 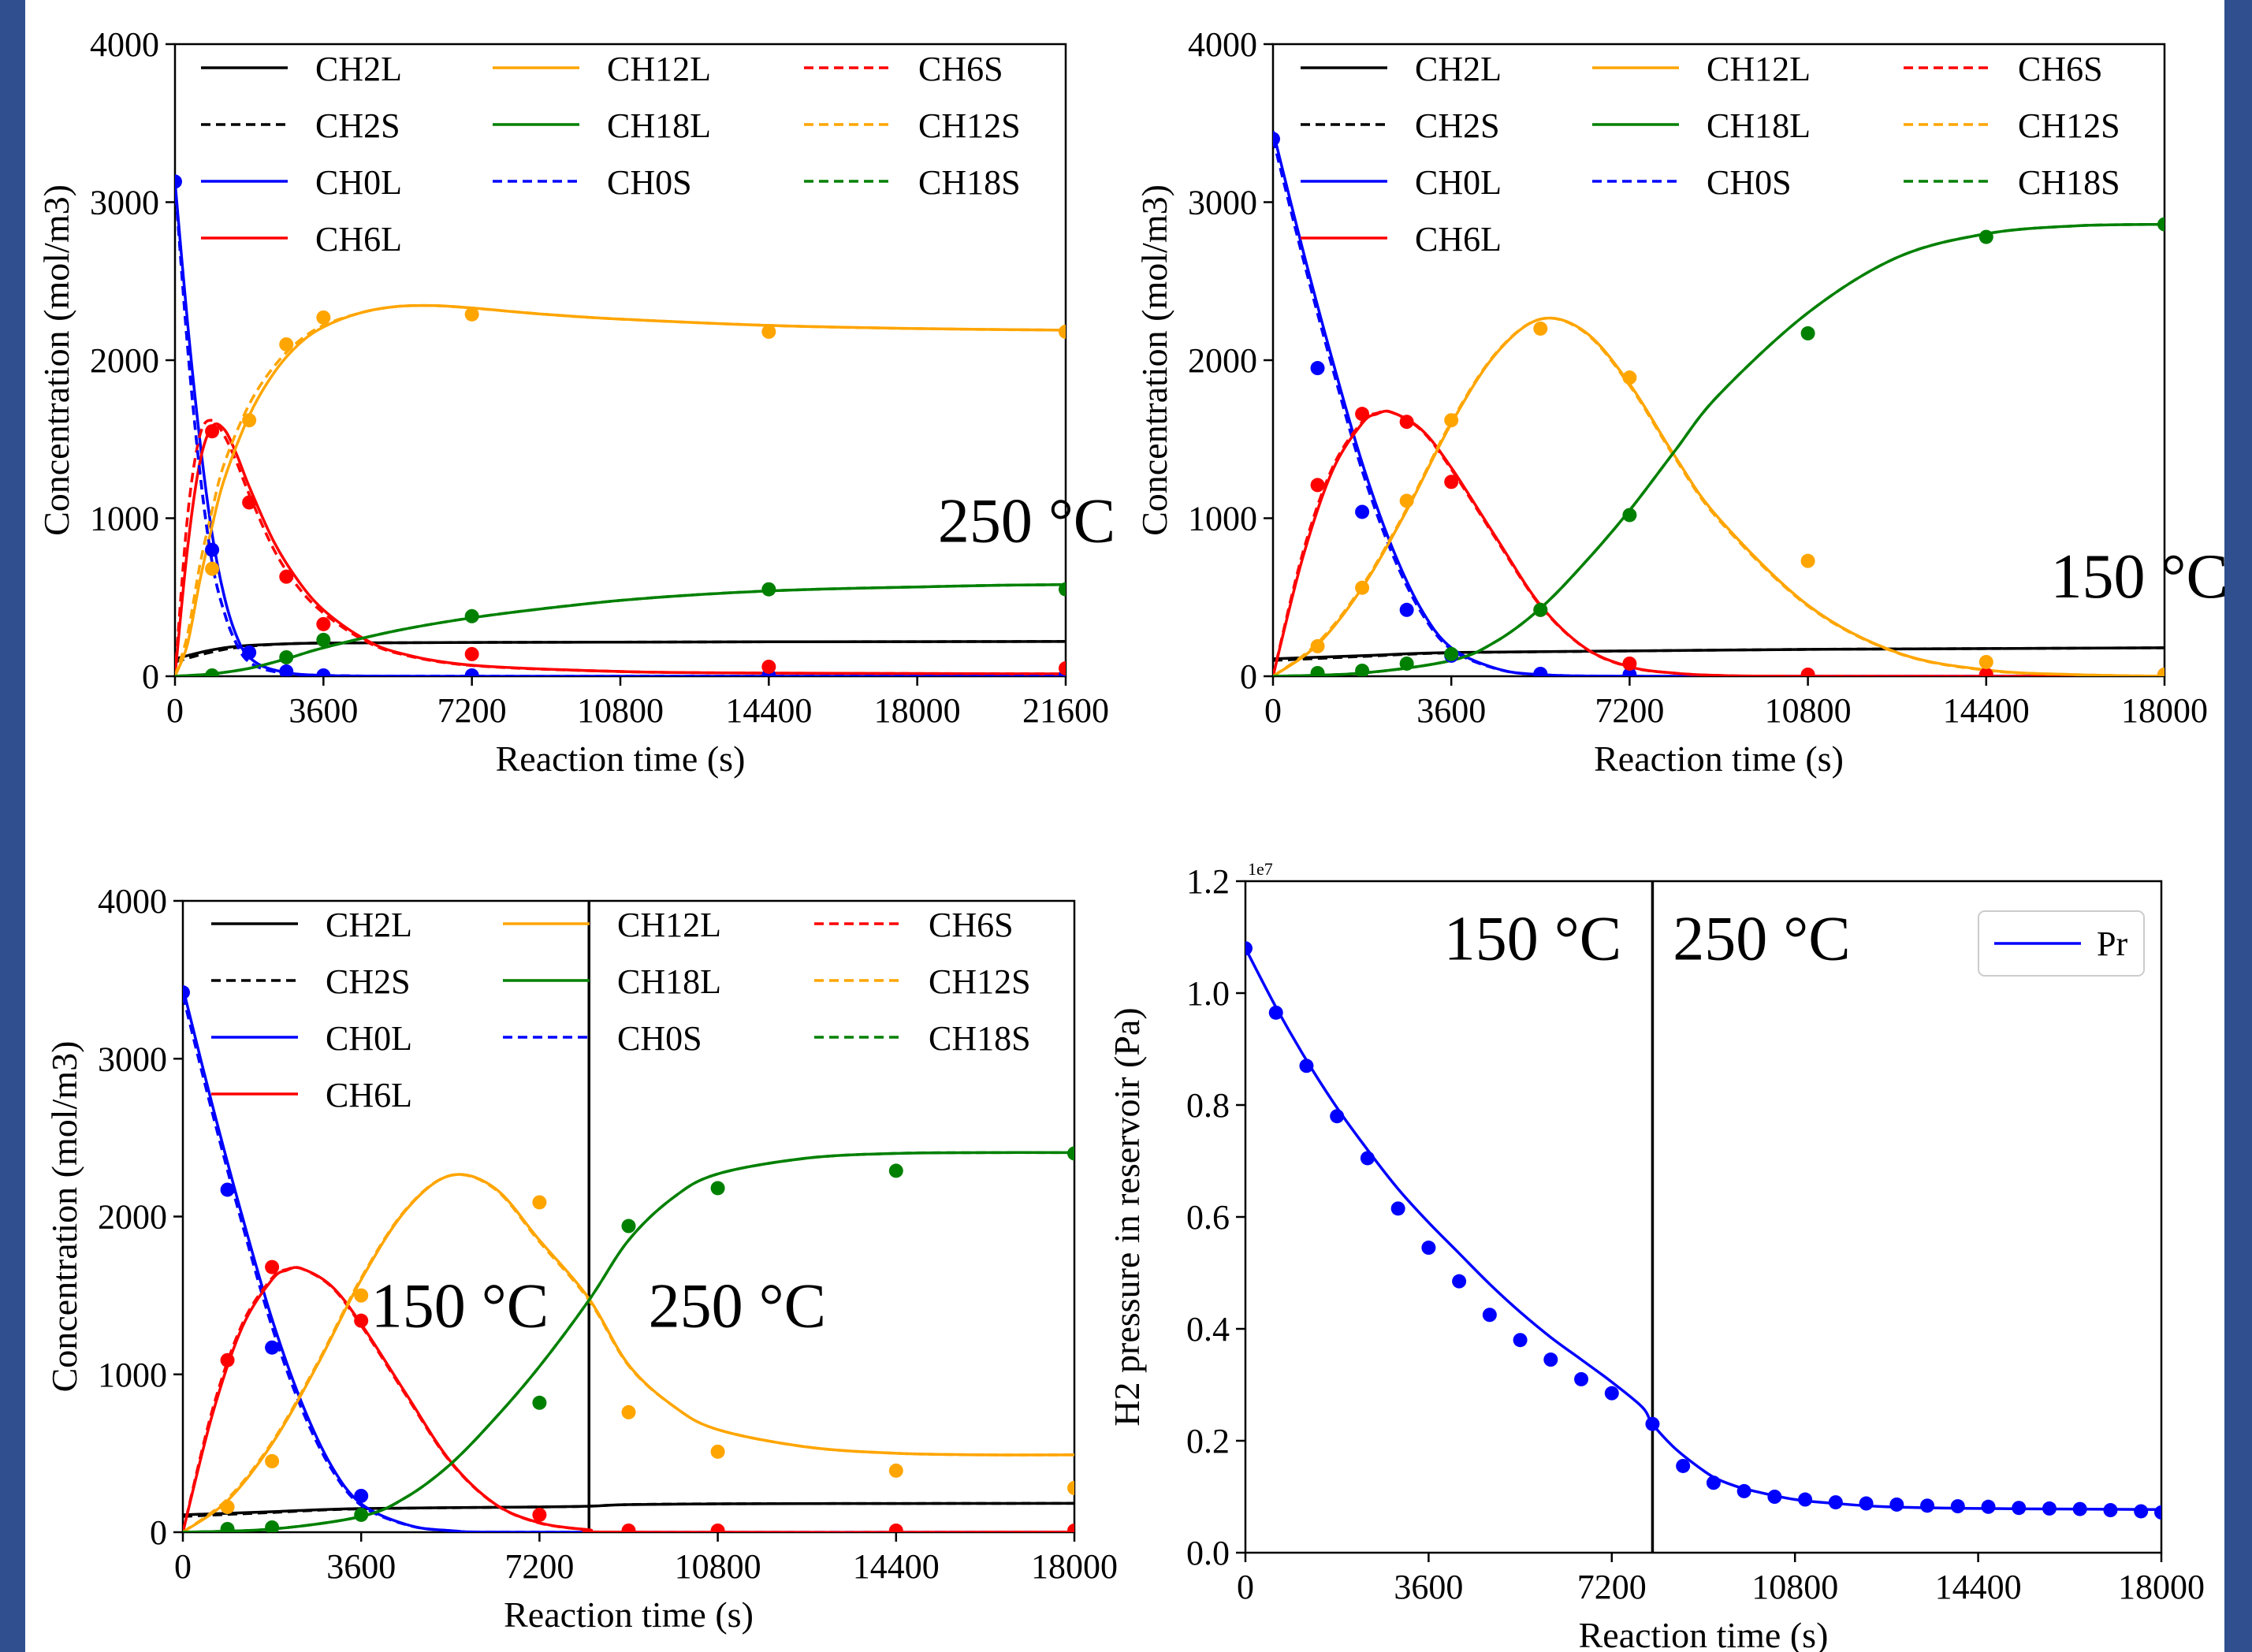 What do you see at coordinates (659, 125) in the screenshot?
I see `legend-label-ch18l: CH18L` at bounding box center [659, 125].